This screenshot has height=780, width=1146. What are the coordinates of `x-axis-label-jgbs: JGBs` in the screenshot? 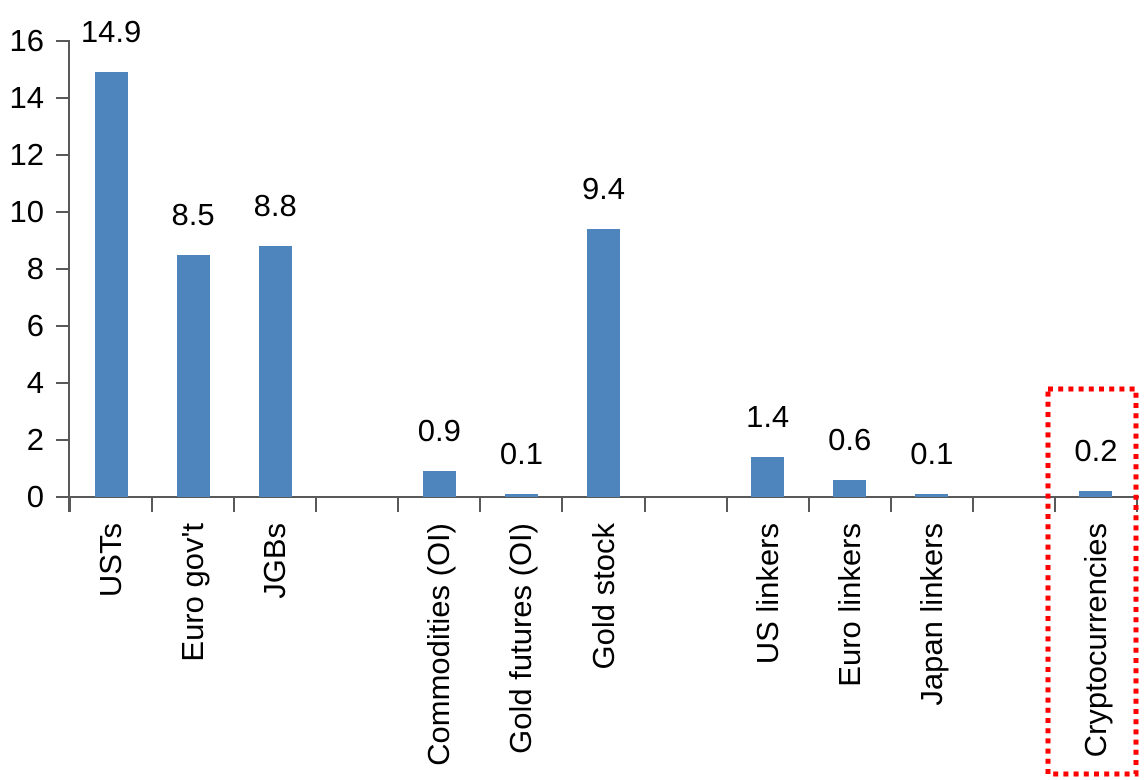 It's located at (275, 561).